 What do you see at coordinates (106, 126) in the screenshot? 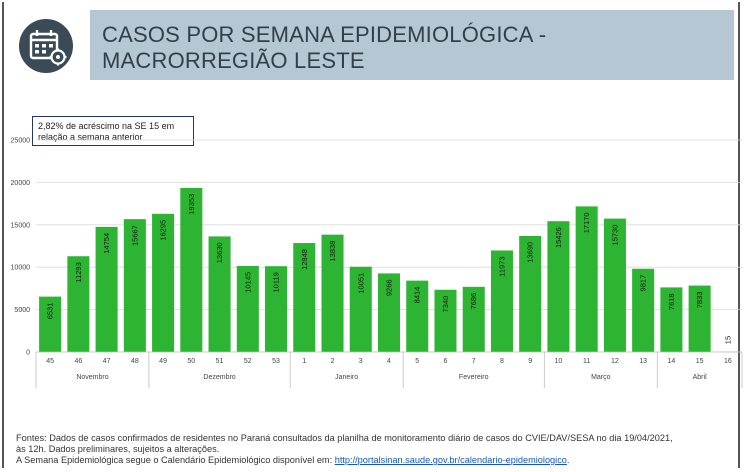
I see `annotation-line-1: 2,82% de acréscimo na SE 15 em` at bounding box center [106, 126].